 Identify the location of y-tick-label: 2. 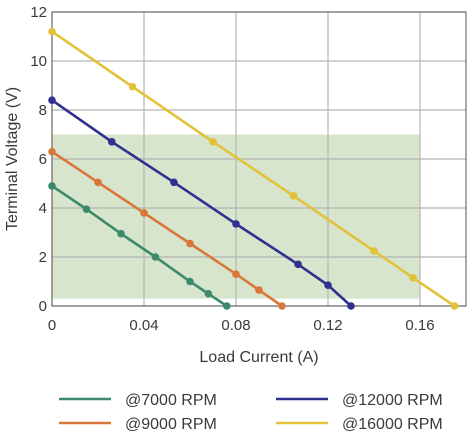
(43, 257).